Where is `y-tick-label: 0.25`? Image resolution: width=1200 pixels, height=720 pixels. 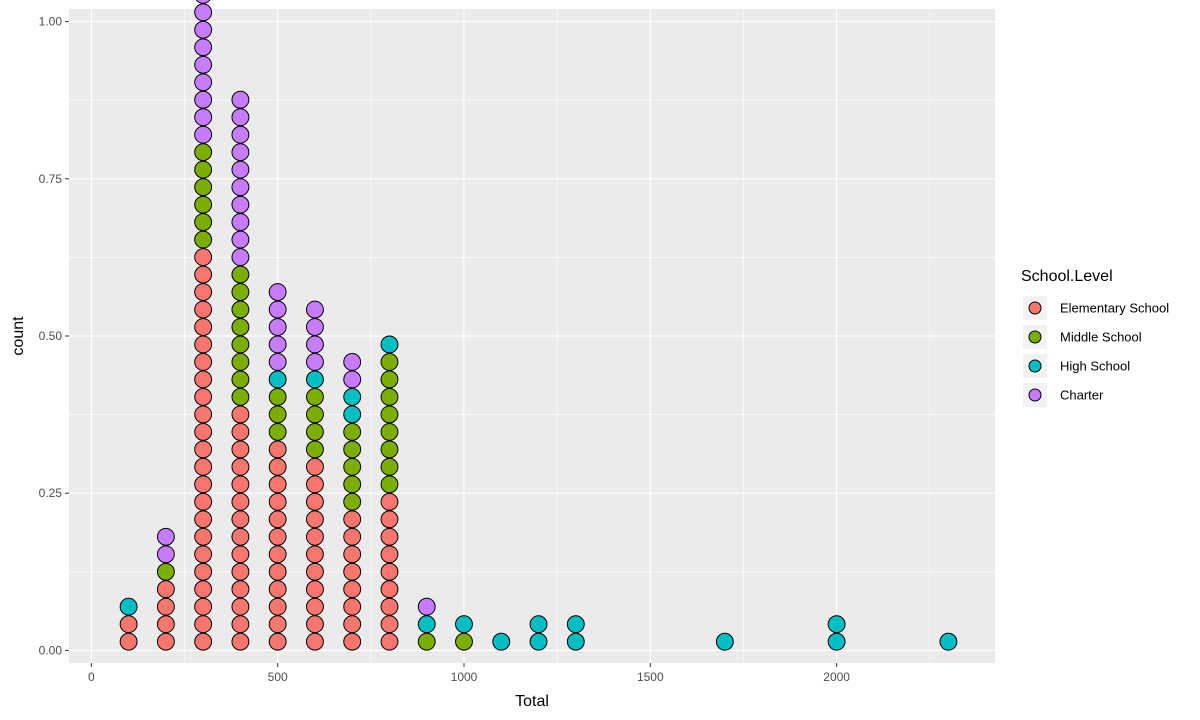
y-tick-label: 0.25 is located at coordinates (51, 493).